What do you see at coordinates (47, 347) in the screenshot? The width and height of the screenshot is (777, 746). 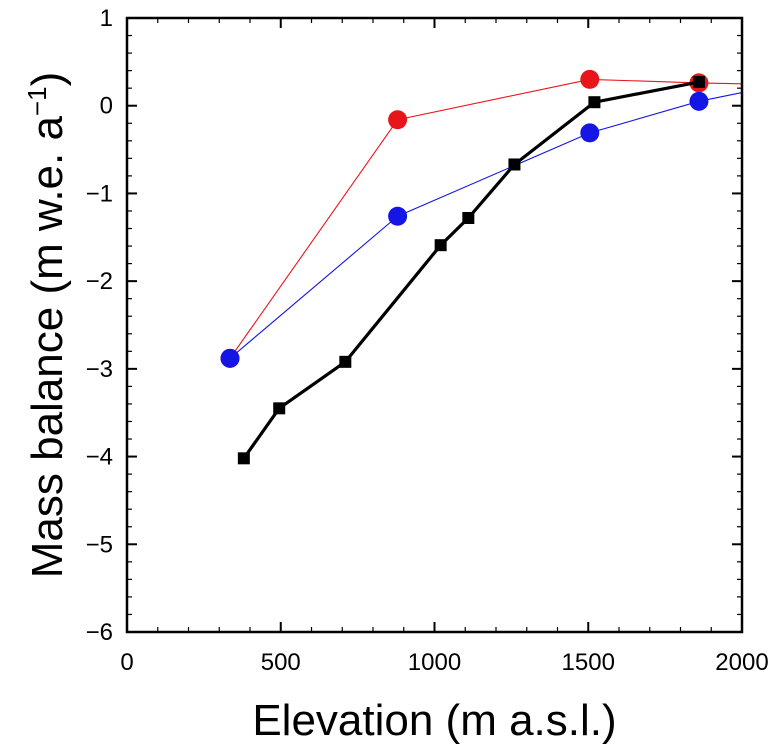 I see `y-axis-title-main: Mass balance (m w.e. a` at bounding box center [47, 347].